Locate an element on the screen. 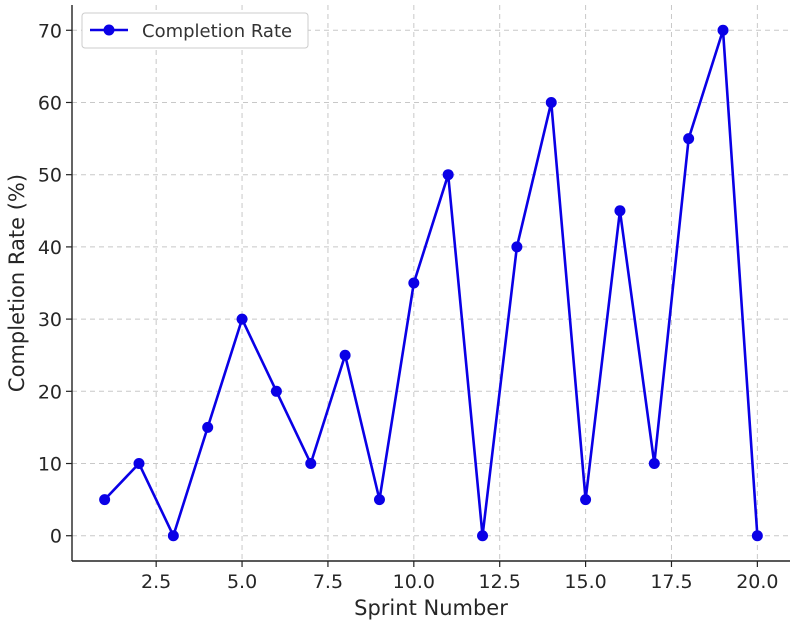  y-tick-label: 30 is located at coordinates (50, 320).